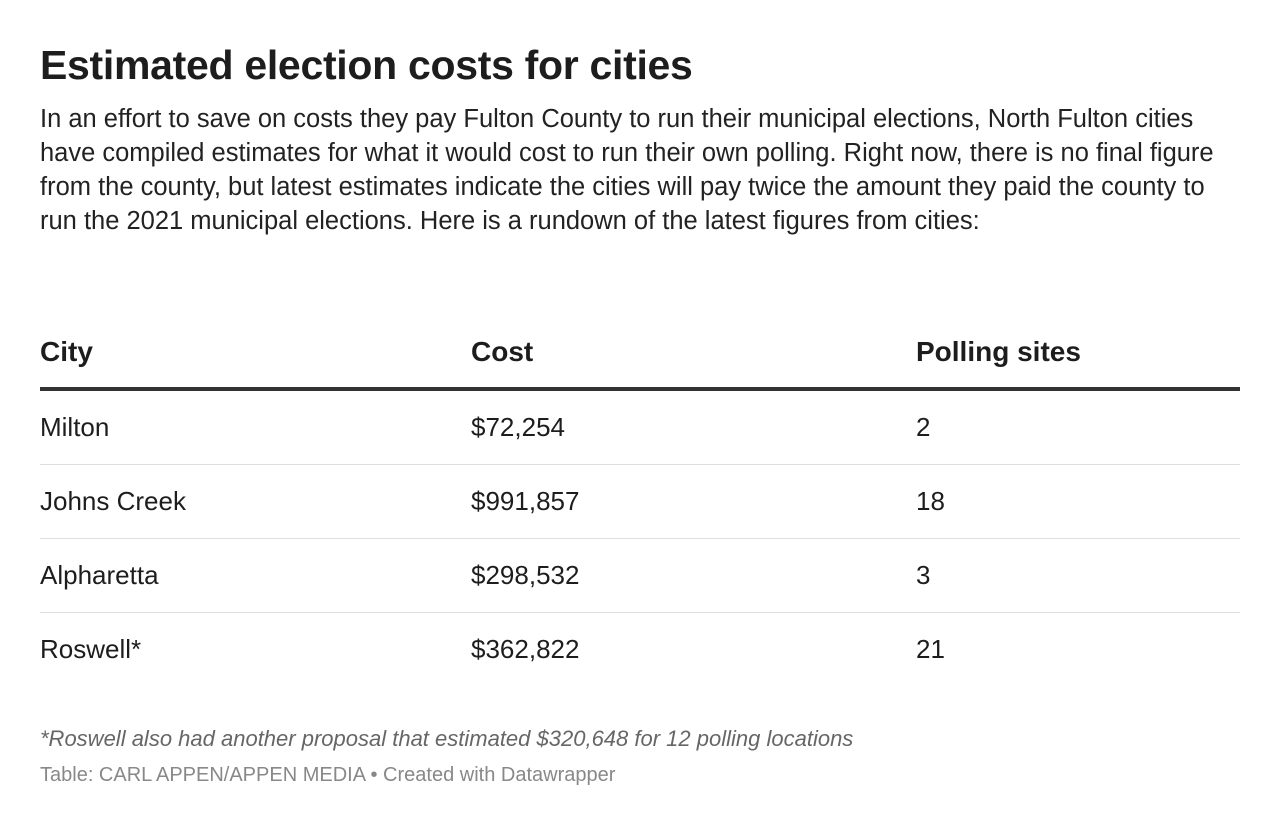 This screenshot has width=1280, height=830. I want to click on table-cell: 3, so click(1078, 575).